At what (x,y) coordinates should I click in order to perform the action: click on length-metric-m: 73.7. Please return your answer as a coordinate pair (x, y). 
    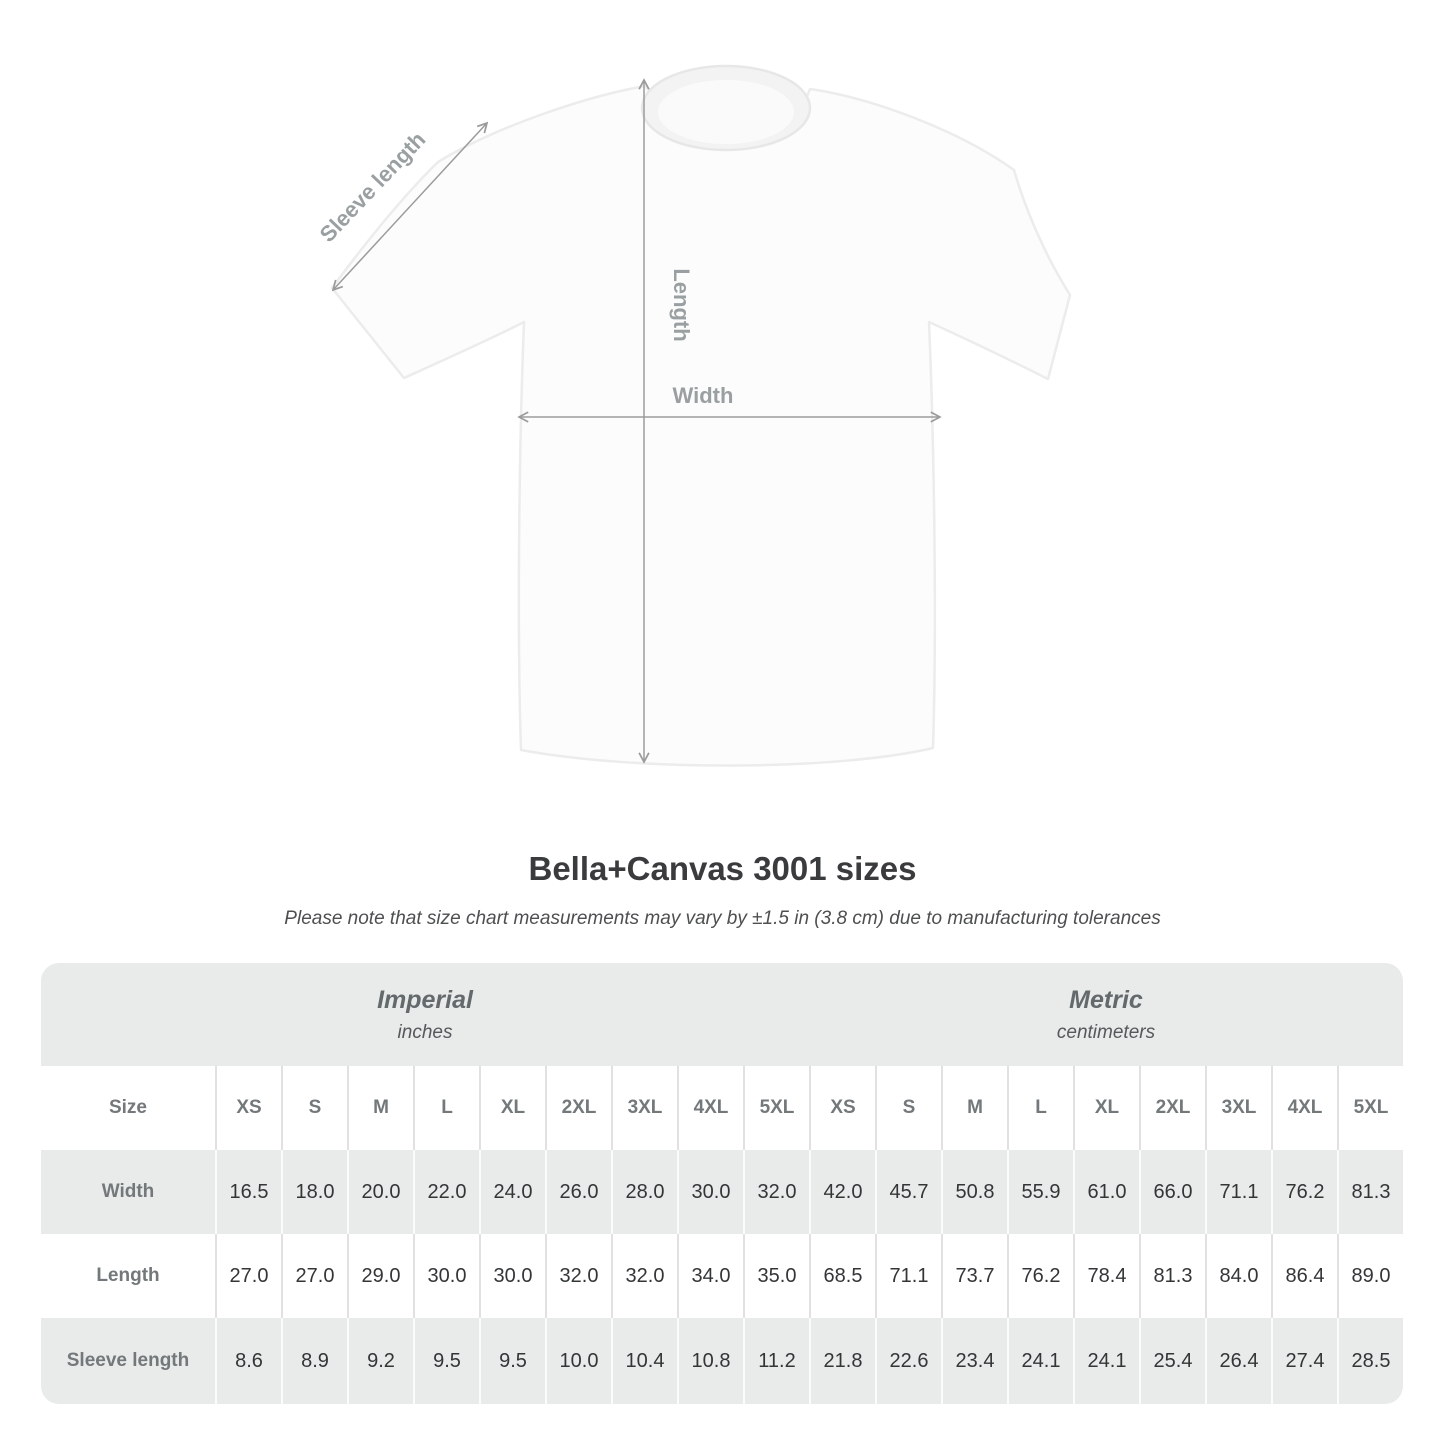
    Looking at the image, I should click on (974, 1276).